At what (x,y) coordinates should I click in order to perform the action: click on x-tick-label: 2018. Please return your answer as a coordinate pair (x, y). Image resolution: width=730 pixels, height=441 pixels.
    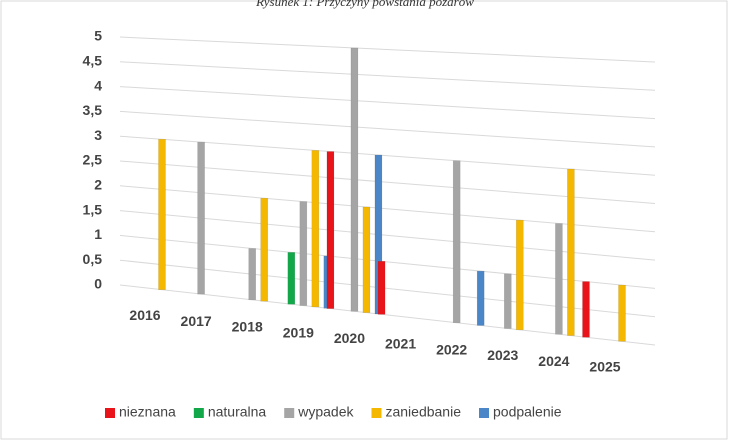
    Looking at the image, I should click on (247, 327).